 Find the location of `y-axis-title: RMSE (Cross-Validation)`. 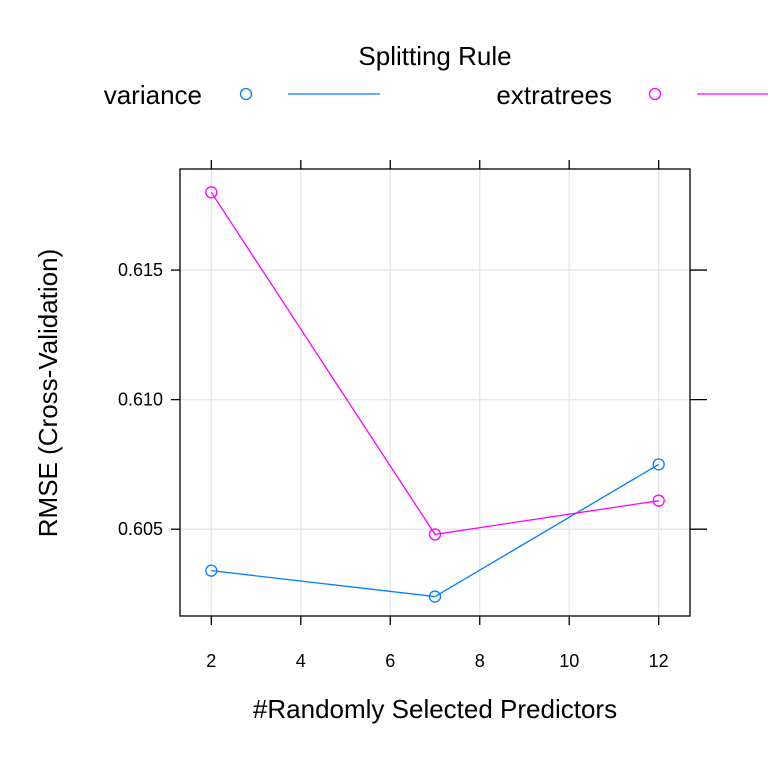

y-axis-title: RMSE (Cross-Validation) is located at coordinates (48, 393).